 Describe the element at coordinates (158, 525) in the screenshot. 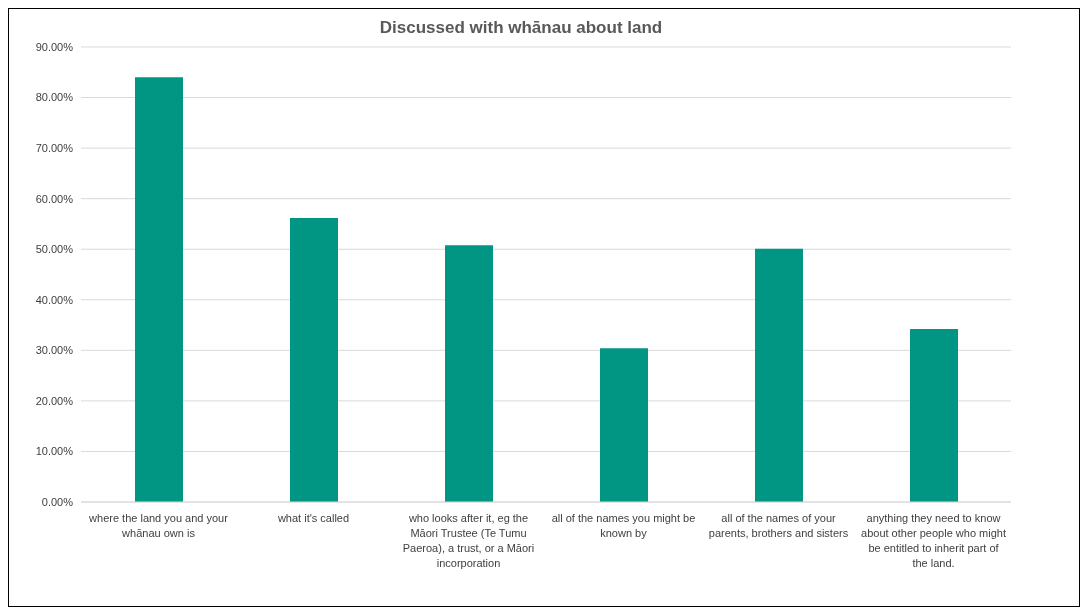

I see `x-tick-label: where the land you and your whānau own is` at that location.